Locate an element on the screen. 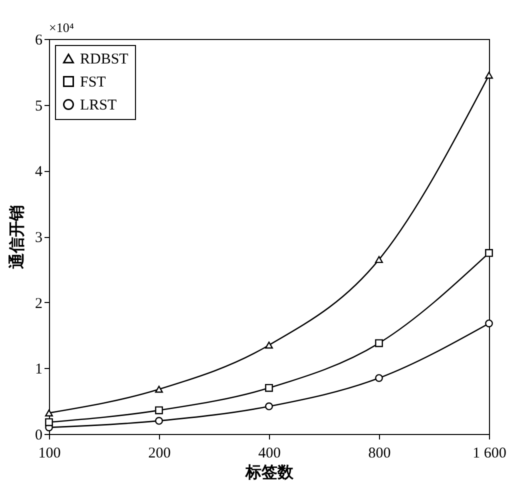  x-axis-title: 标签数 is located at coordinates (269, 473).